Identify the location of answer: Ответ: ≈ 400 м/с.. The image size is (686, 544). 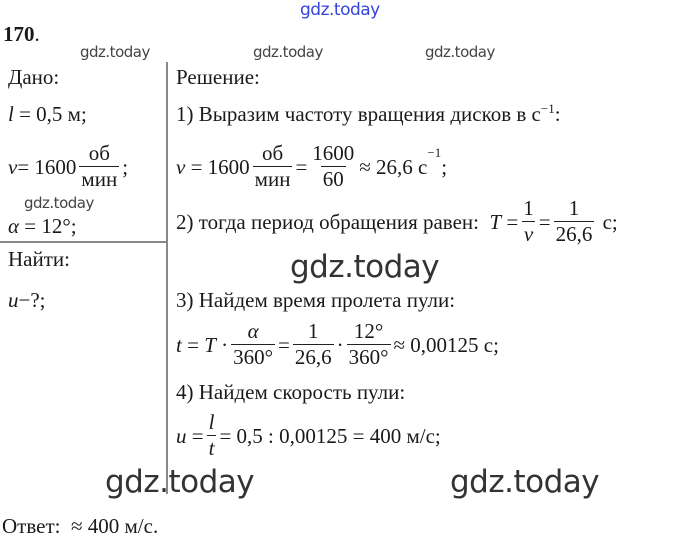
(80, 526).